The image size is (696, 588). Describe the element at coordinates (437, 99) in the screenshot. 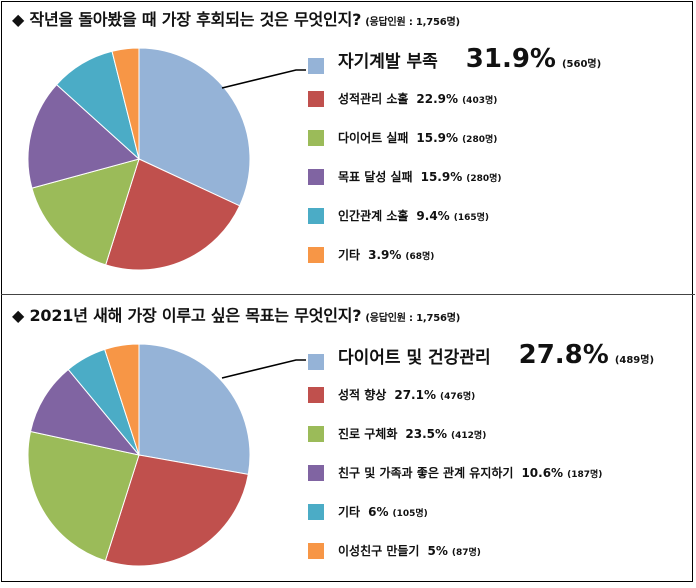

I see `legend-percent: 22.9%` at that location.